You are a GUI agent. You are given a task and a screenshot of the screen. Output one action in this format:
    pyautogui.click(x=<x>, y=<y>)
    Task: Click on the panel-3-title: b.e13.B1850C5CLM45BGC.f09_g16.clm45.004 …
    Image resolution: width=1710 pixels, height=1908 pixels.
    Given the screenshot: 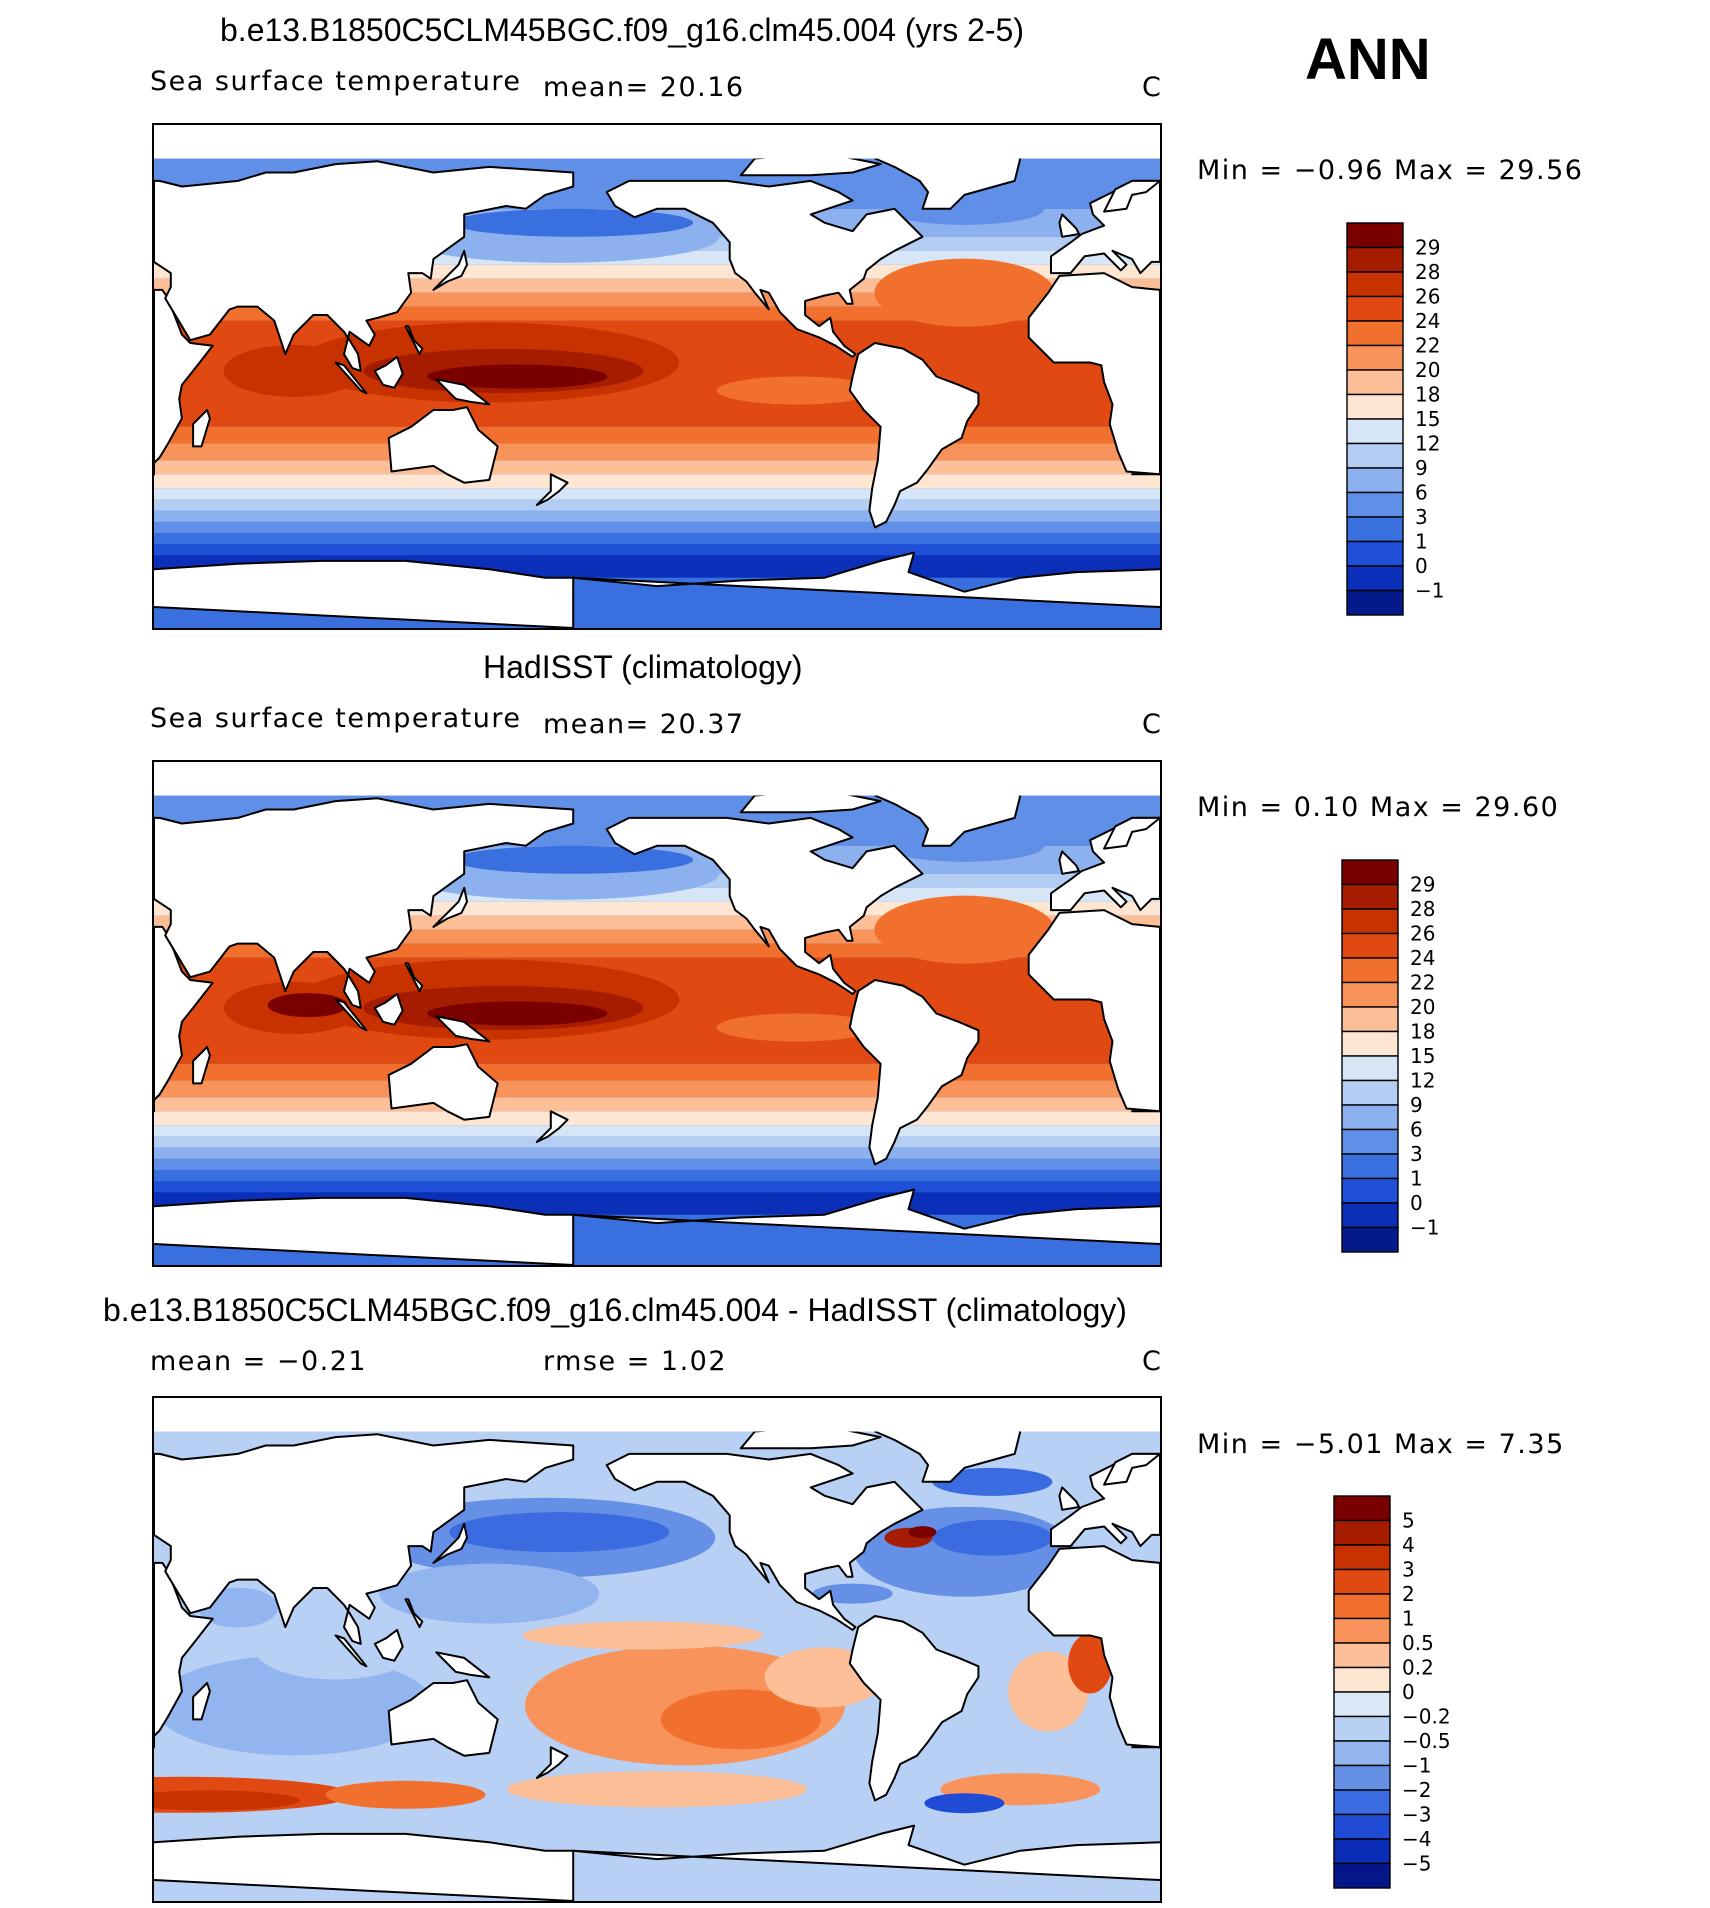 What is the action you would take?
    pyautogui.click(x=615, y=1310)
    